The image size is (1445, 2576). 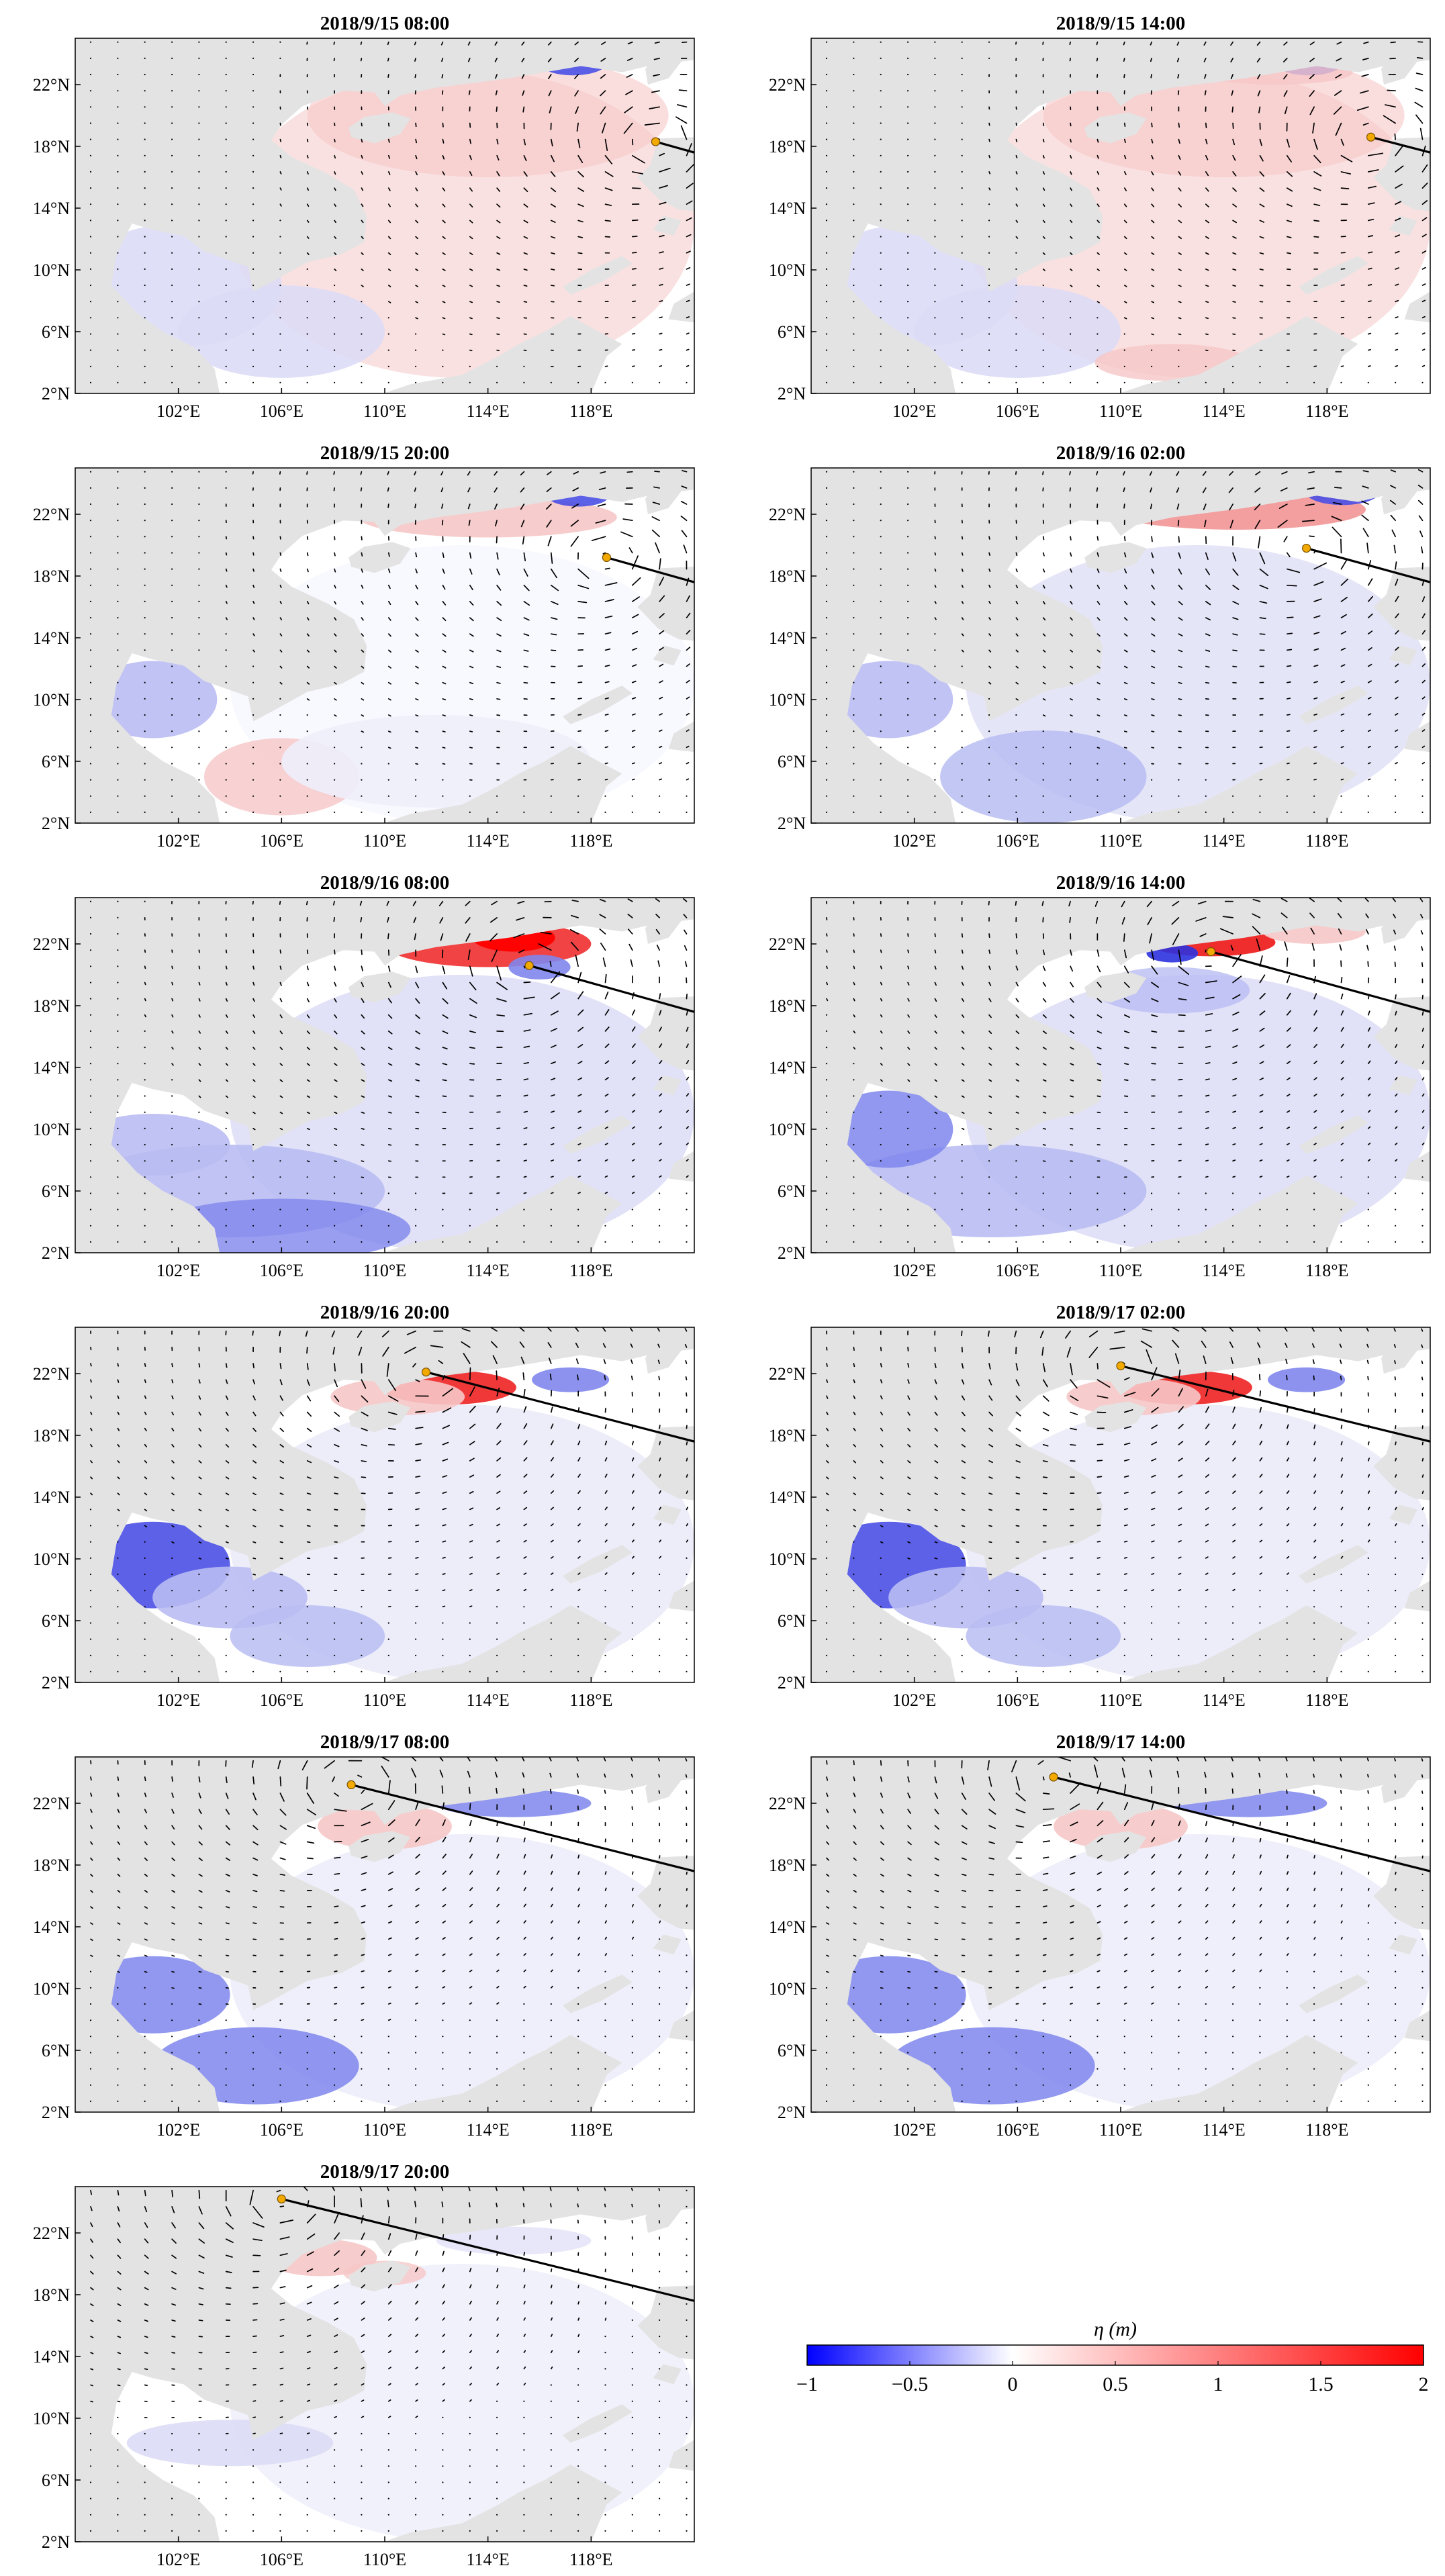 I want to click on panel-title: 2018/9/17 08:00, so click(x=385, y=1742).